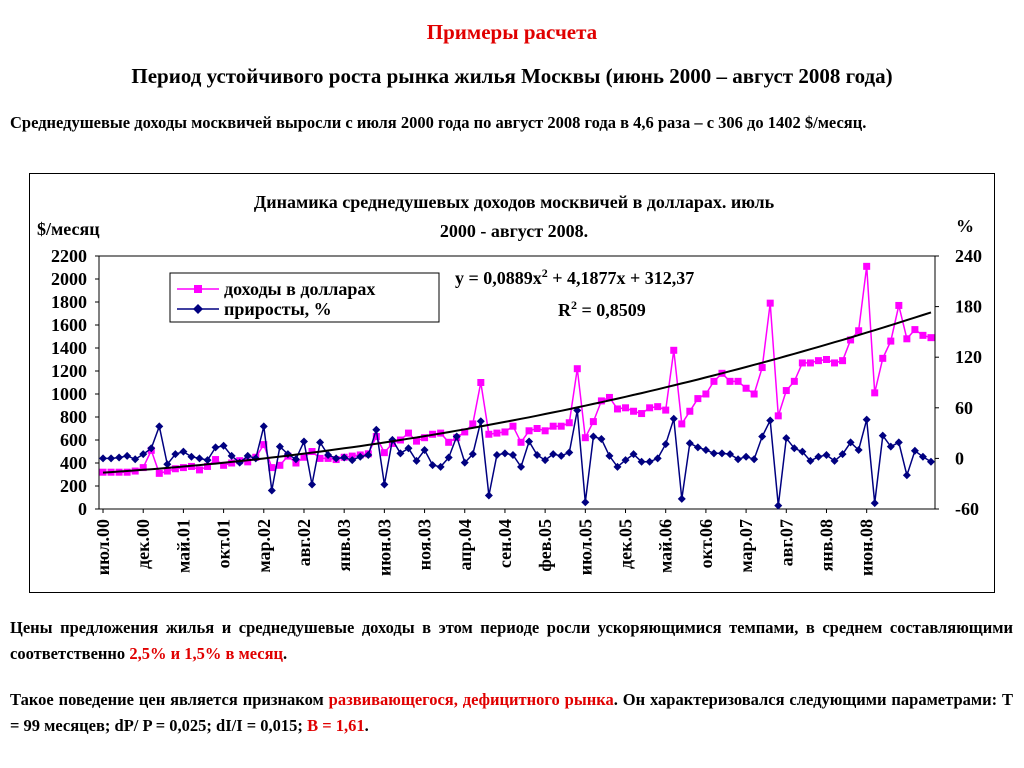 Image resolution: width=1024 pixels, height=768 pixels. Describe the element at coordinates (384, 547) in the screenshot. I see `x-tick-label: июн.03` at that location.